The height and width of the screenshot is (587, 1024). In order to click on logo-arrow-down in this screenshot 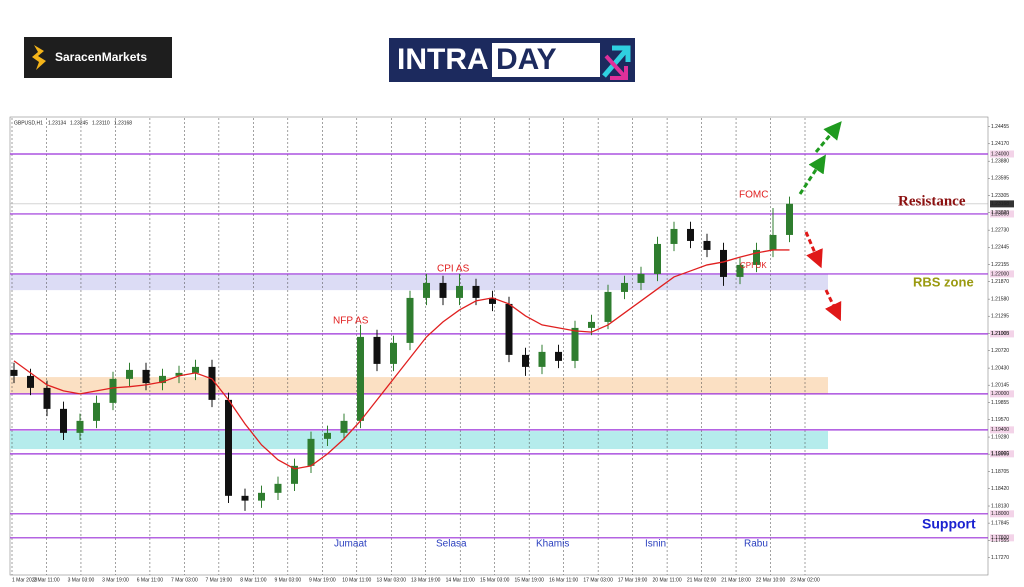, I will do `click(616, 67)`.